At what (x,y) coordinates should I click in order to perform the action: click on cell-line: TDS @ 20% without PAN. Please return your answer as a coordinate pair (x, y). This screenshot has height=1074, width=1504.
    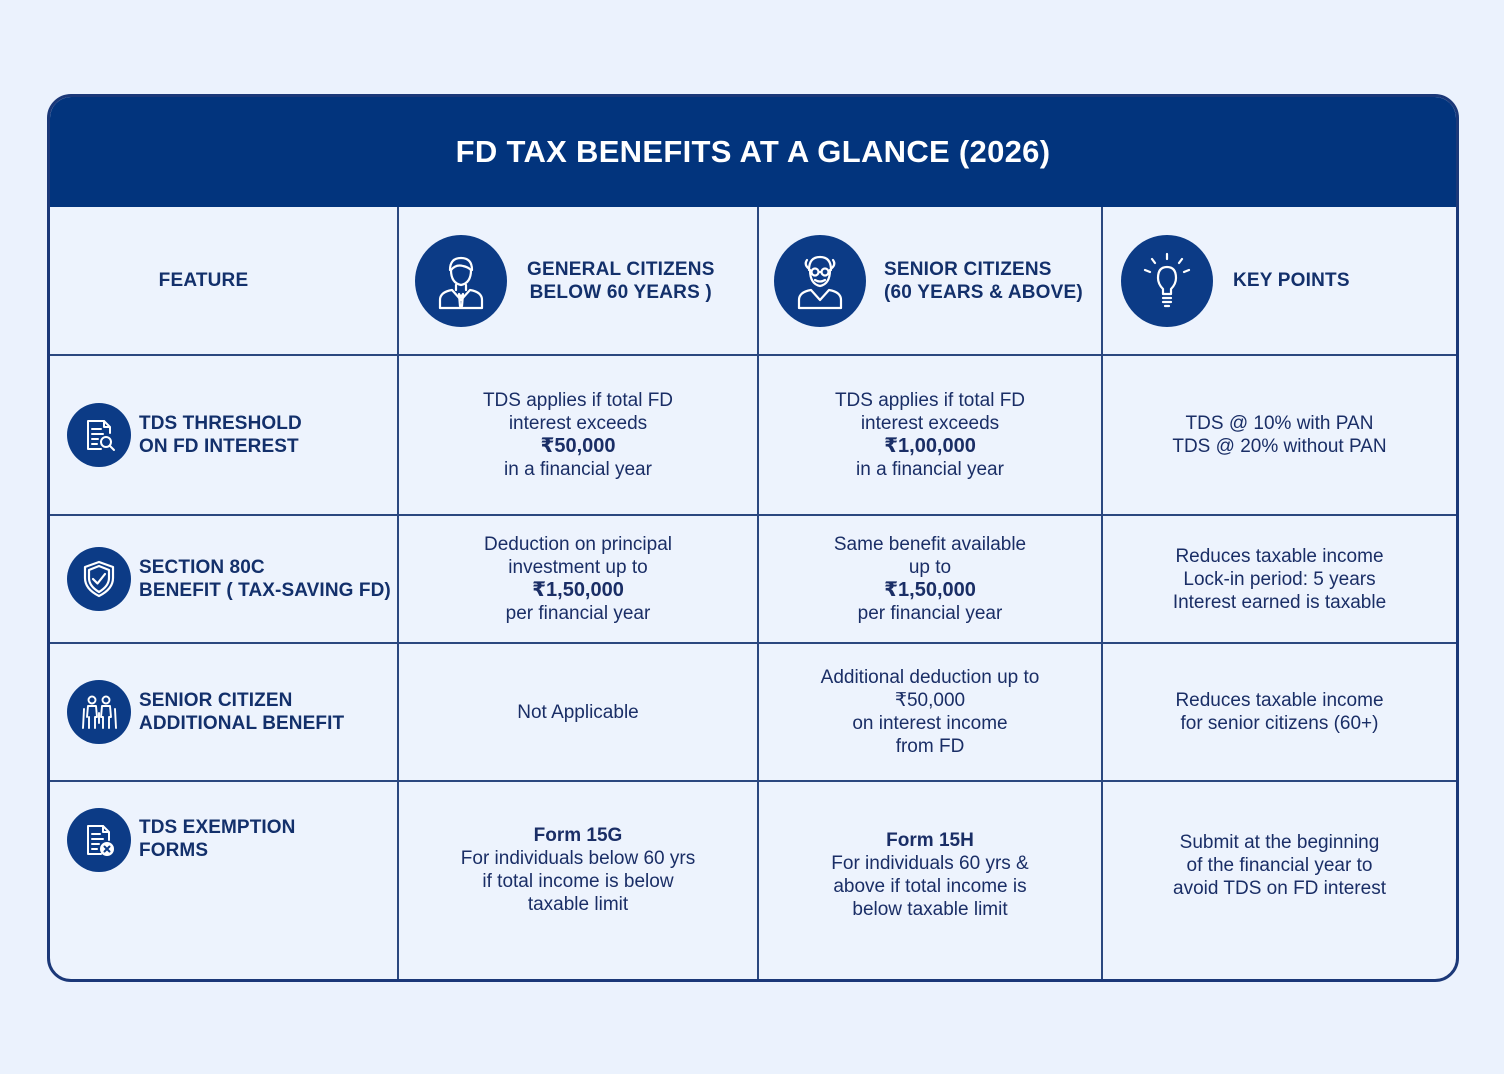
    Looking at the image, I should click on (1279, 446).